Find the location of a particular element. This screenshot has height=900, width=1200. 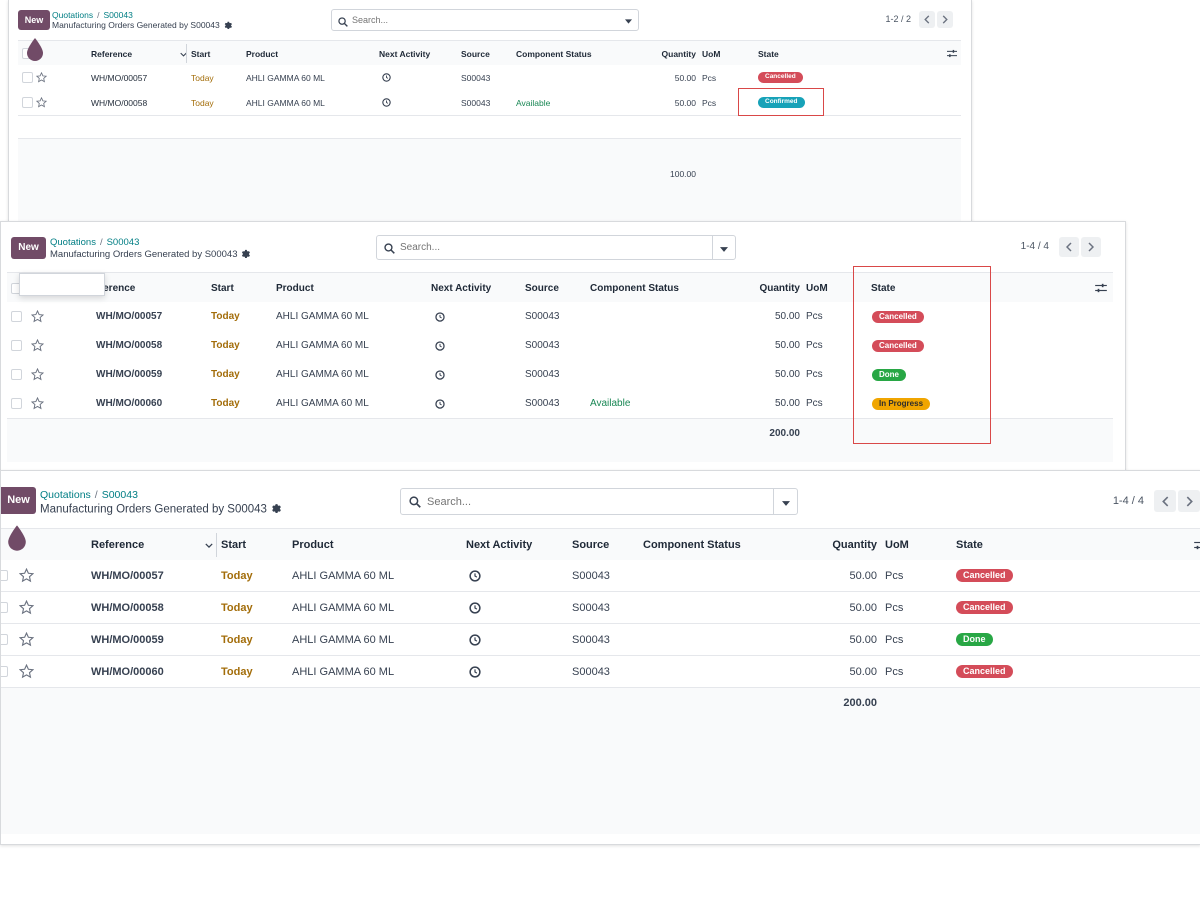

pager-value: 1-2 / 2 is located at coordinates (898, 19).